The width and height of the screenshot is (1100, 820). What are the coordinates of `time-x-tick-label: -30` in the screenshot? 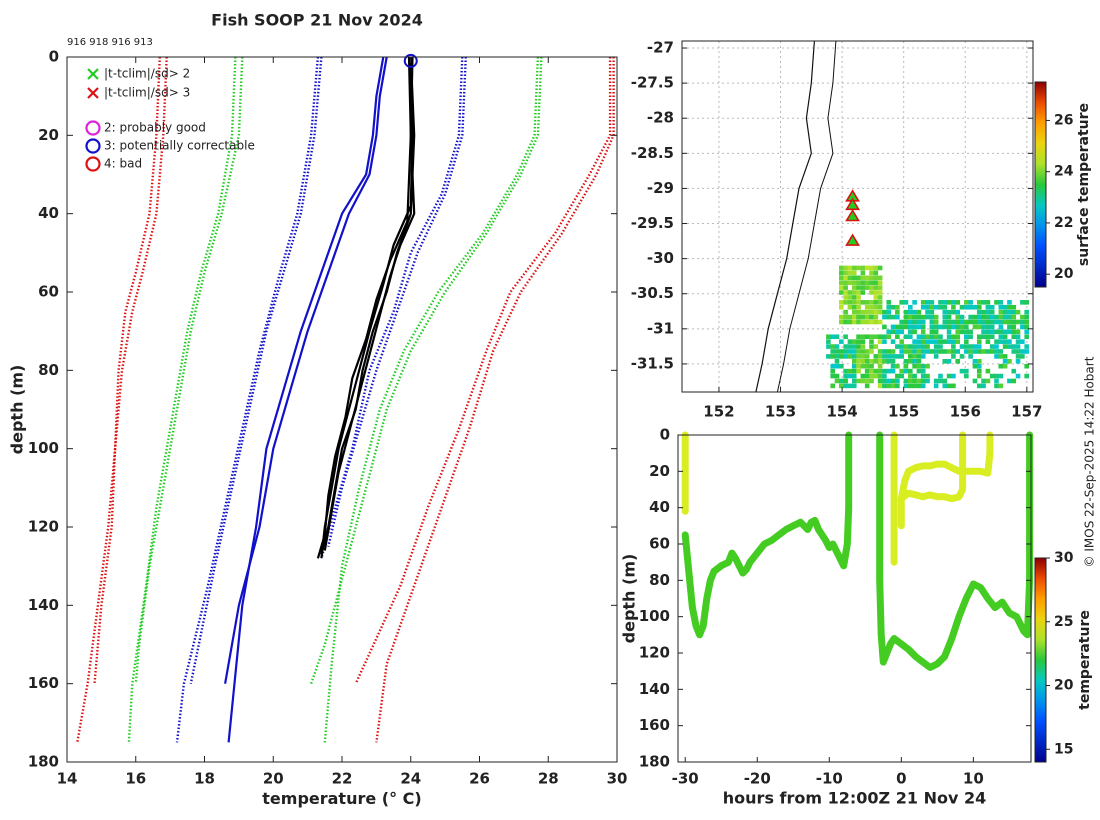 It's located at (685, 779).